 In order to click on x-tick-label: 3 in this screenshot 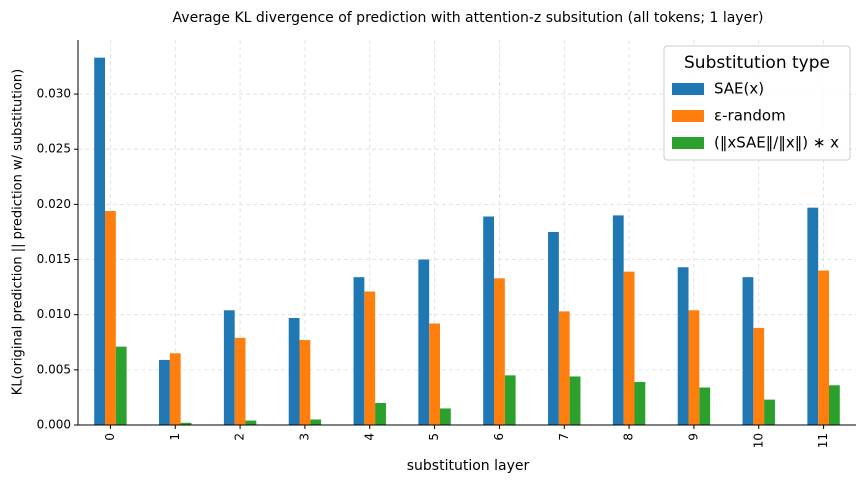, I will do `click(304, 437)`.